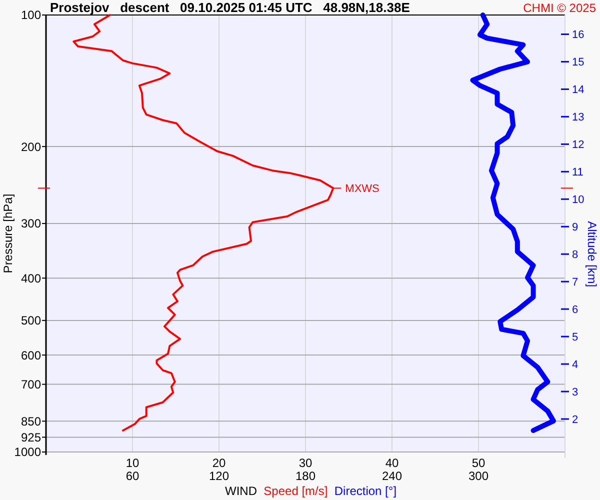 The image size is (600, 500). Describe the element at coordinates (575, 392) in the screenshot. I see `y2-tick-label: 3` at that location.